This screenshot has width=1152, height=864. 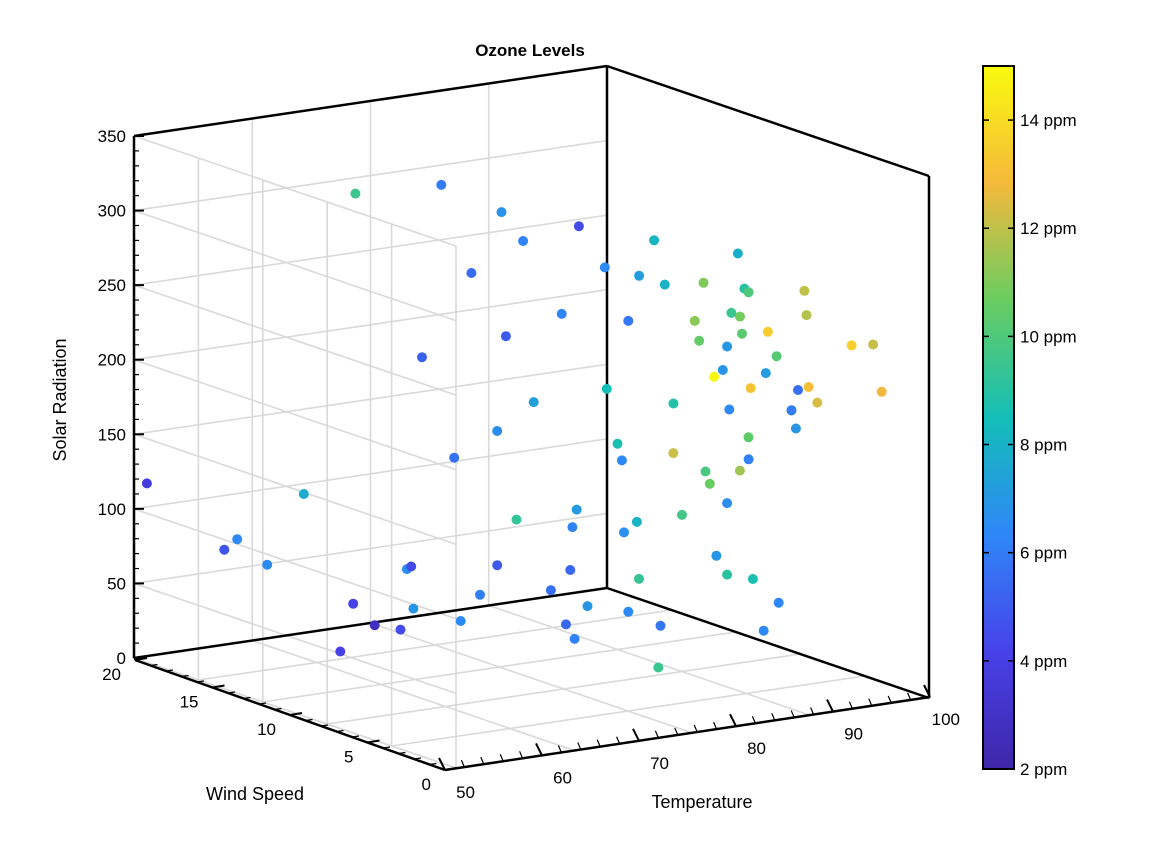 What do you see at coordinates (60, 399) in the screenshot?
I see `z-axis-label: Solar Radiation` at bounding box center [60, 399].